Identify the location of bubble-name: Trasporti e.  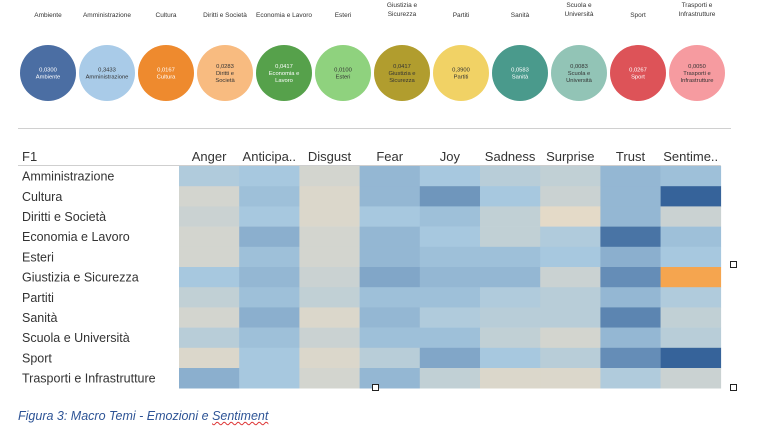
(697, 74).